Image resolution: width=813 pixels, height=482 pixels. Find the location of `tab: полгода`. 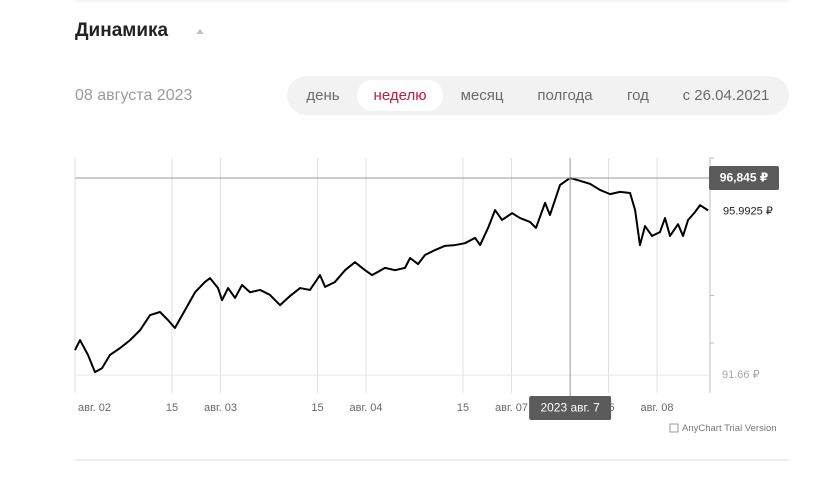

tab: полгода is located at coordinates (565, 95).